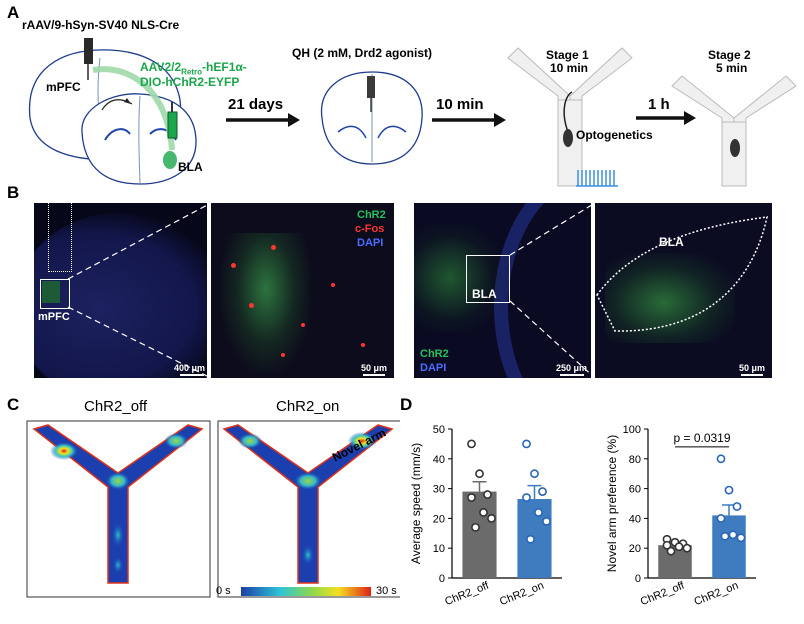  I want to click on colorbar, so click(306, 591).